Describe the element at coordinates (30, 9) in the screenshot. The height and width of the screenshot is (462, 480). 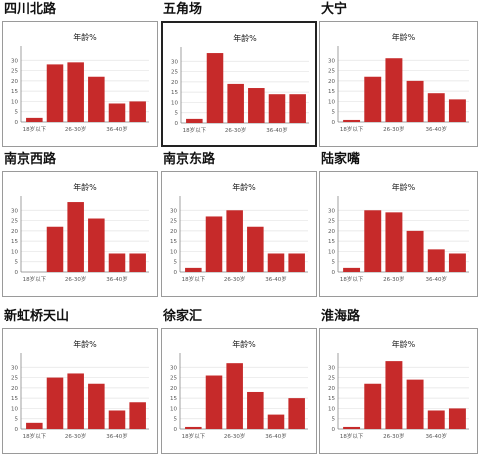
I see `district-name: 四川北路` at that location.